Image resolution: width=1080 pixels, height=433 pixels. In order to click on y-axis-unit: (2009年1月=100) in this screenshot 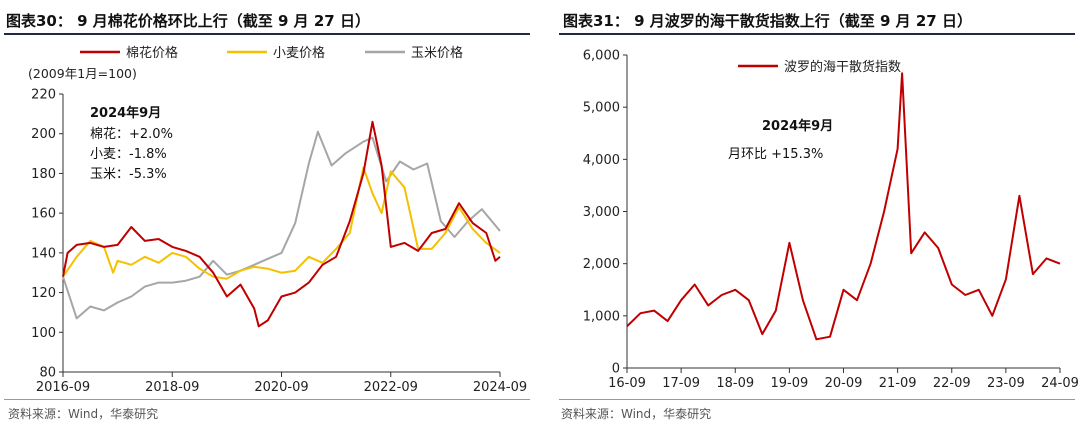, I will do `click(82, 73)`.